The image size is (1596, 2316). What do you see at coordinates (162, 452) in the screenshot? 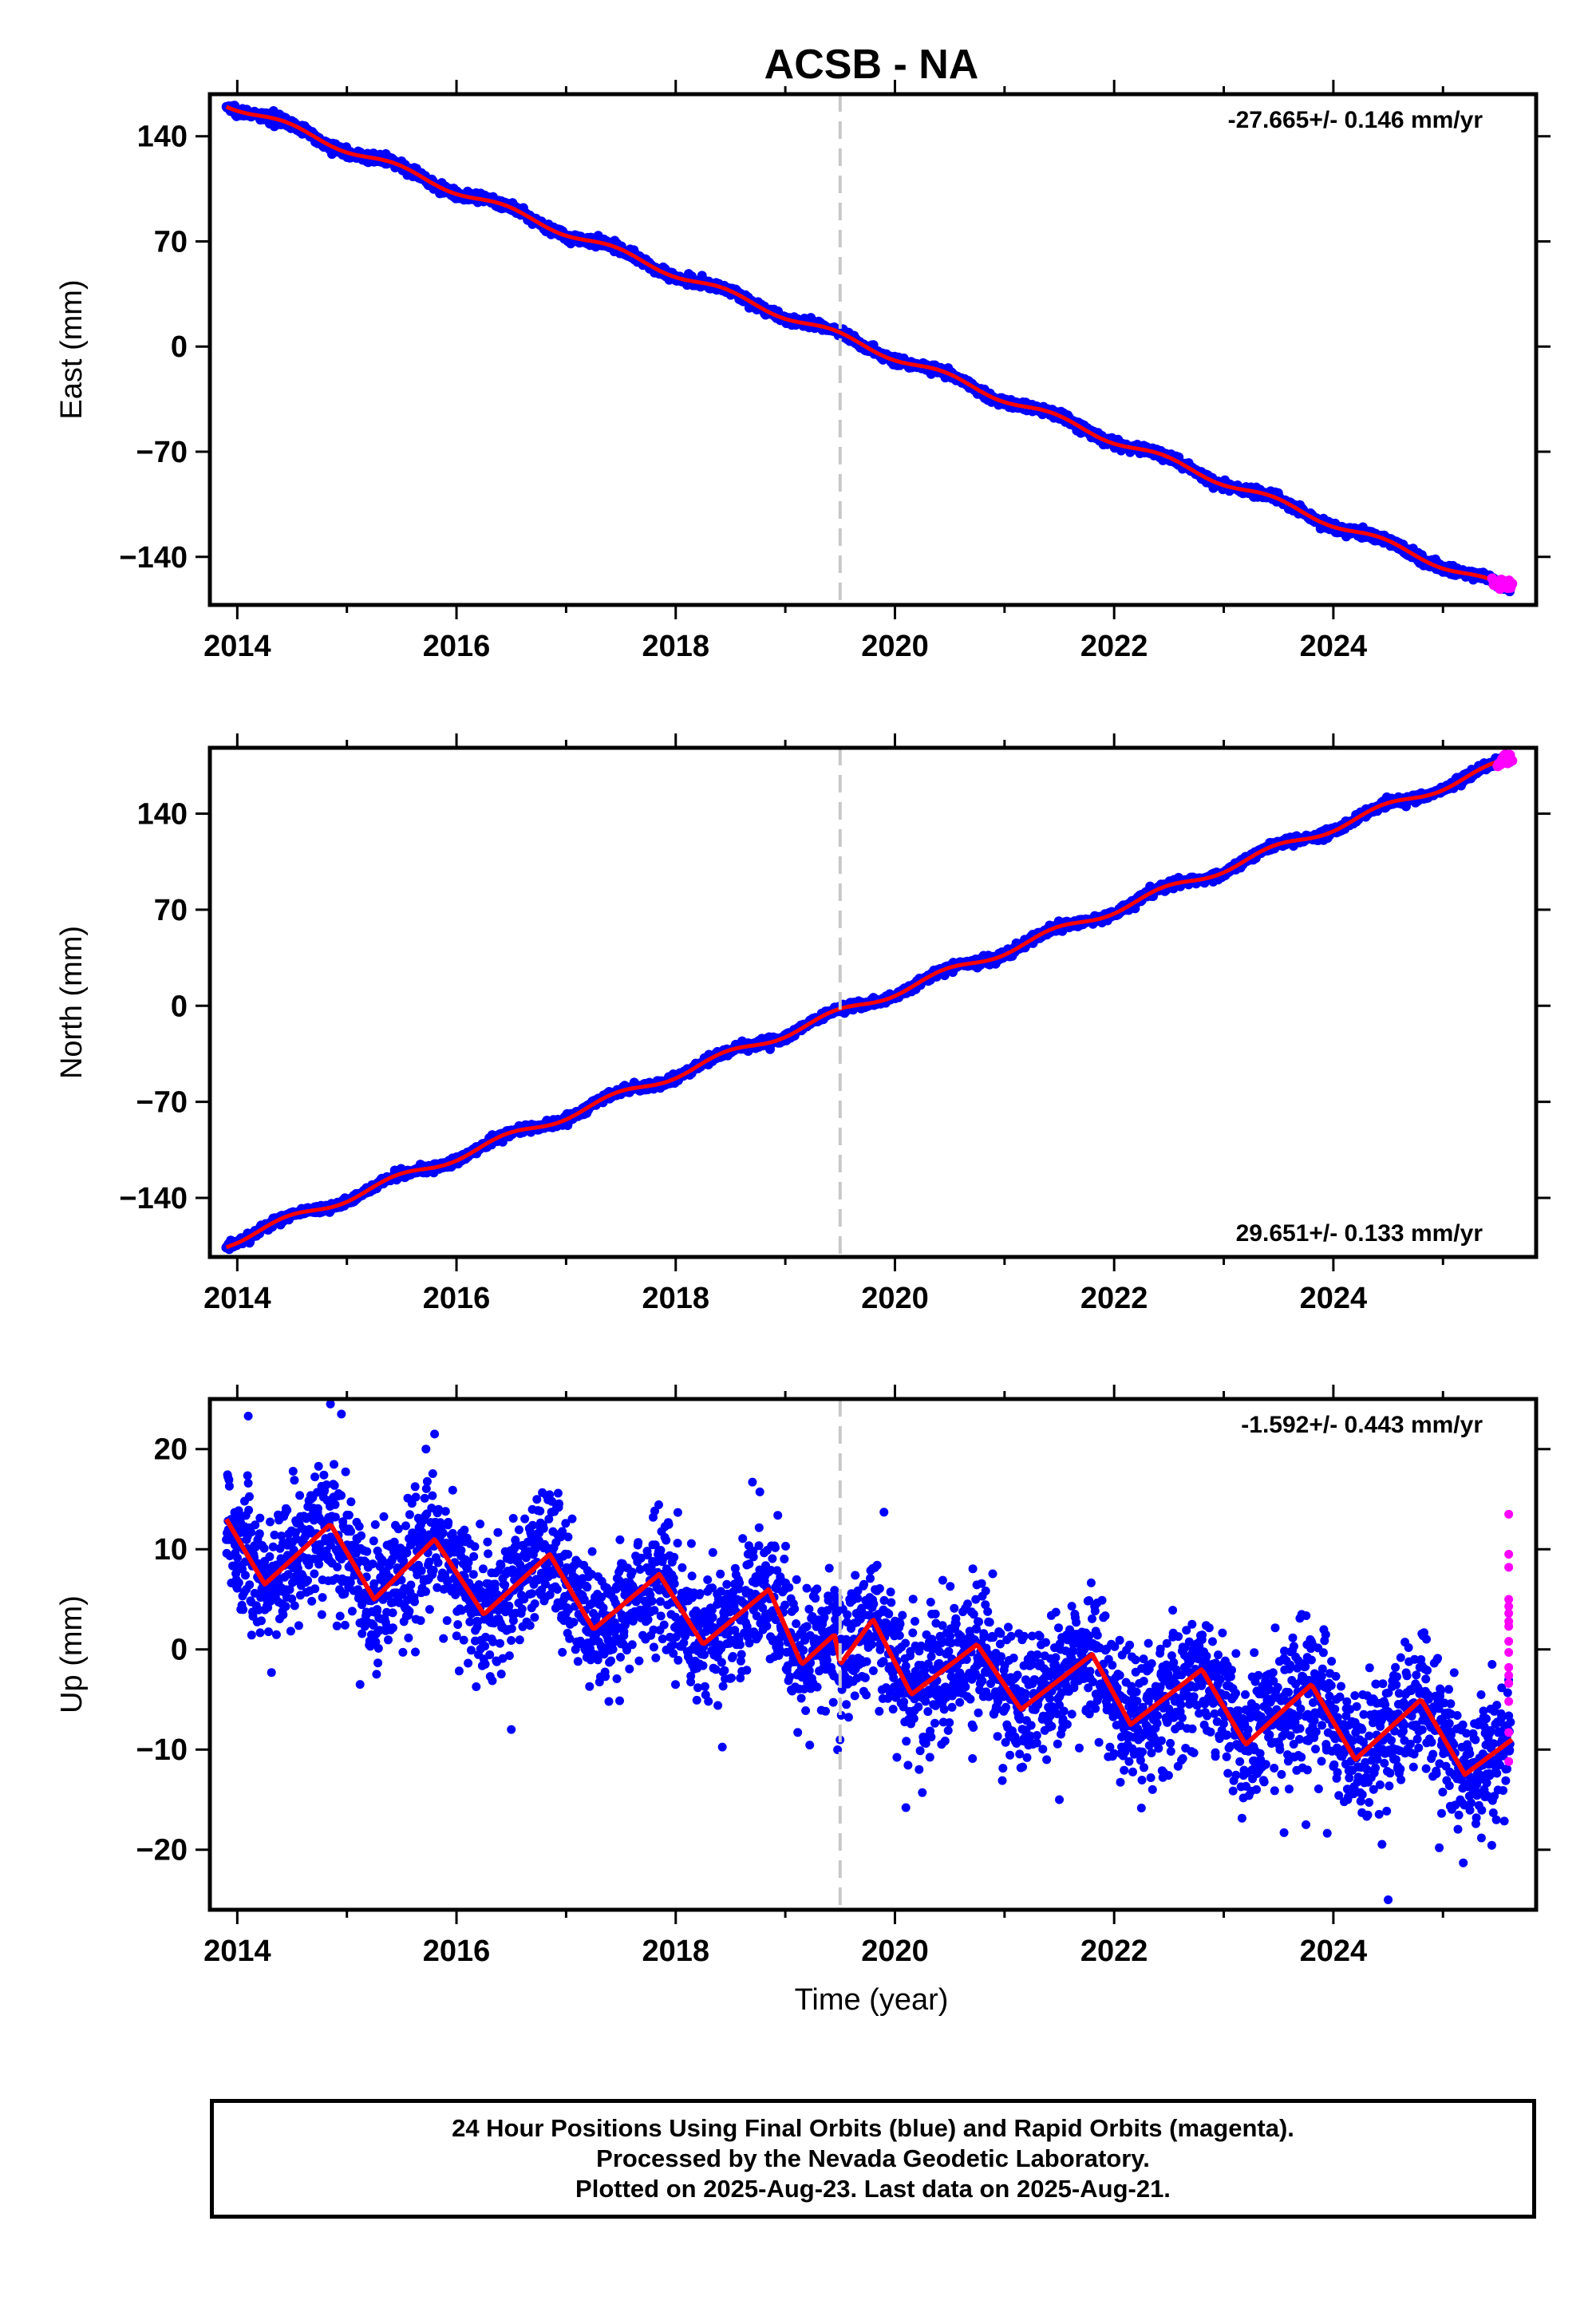
I see `y-tick-label: −70` at bounding box center [162, 452].